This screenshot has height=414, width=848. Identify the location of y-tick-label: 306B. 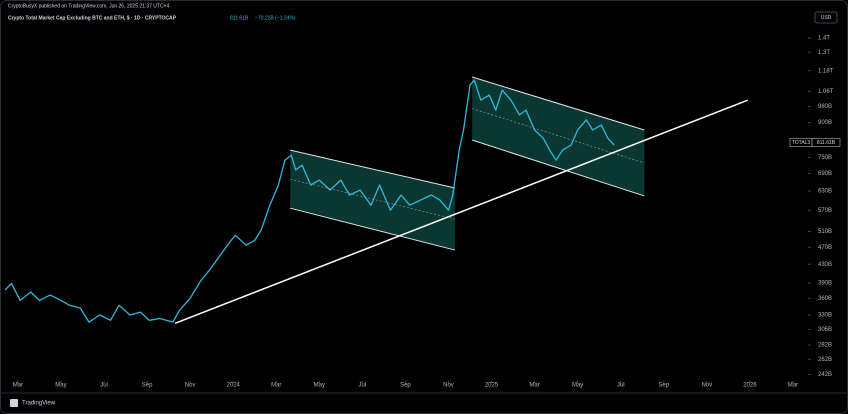
(825, 330).